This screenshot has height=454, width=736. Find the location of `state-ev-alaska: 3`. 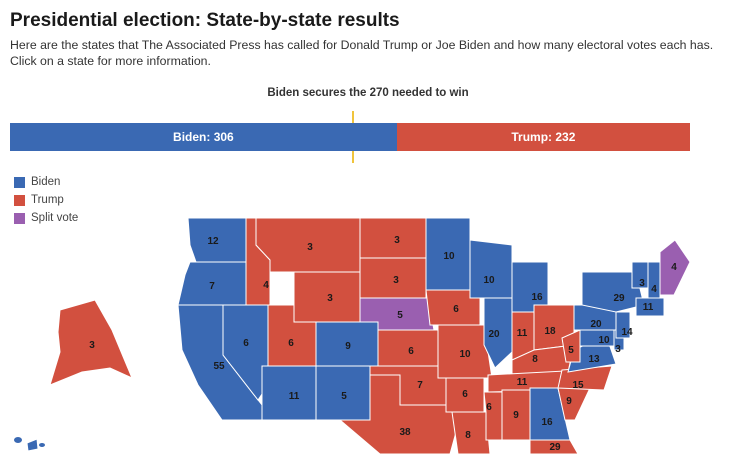

state-ev-alaska: 3 is located at coordinates (92, 345).